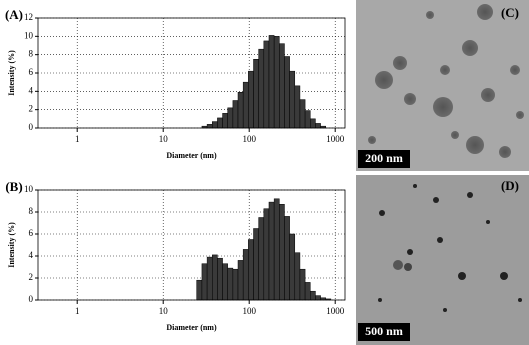 This screenshot has width=529, height=345. What do you see at coordinates (14, 14) in the screenshot?
I see `panel-label: (A)` at bounding box center [14, 14].